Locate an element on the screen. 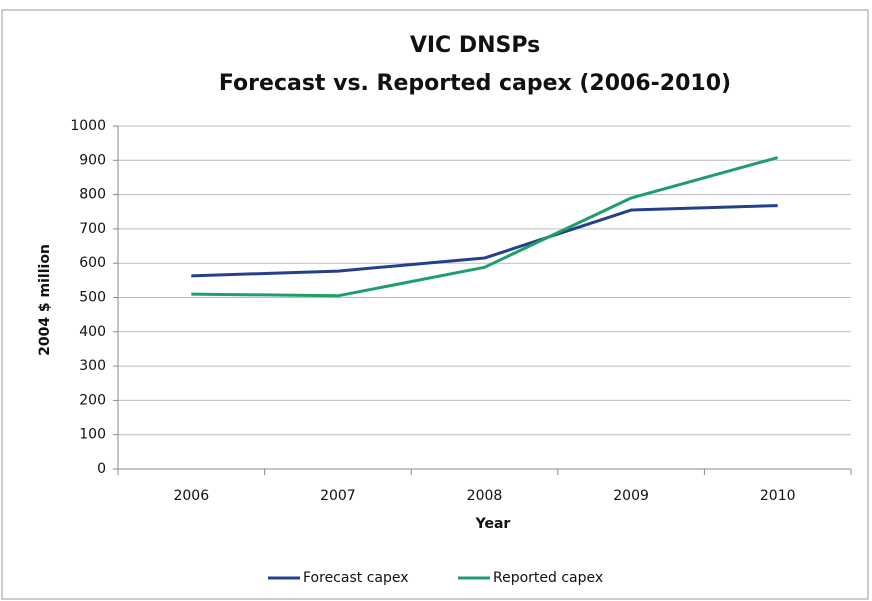 Image resolution: width=872 pixels, height=601 pixels. y-tick-label: 400 is located at coordinates (92, 332).